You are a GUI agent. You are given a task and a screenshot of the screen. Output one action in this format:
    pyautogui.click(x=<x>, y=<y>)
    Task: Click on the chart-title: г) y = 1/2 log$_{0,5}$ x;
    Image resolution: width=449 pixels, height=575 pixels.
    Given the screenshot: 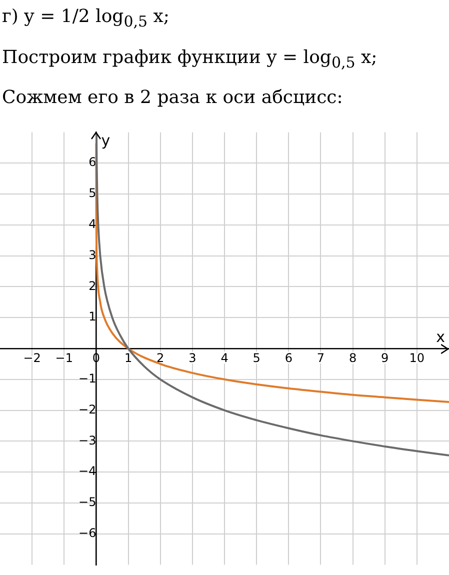 What is the action you would take?
    pyautogui.click(x=86, y=19)
    